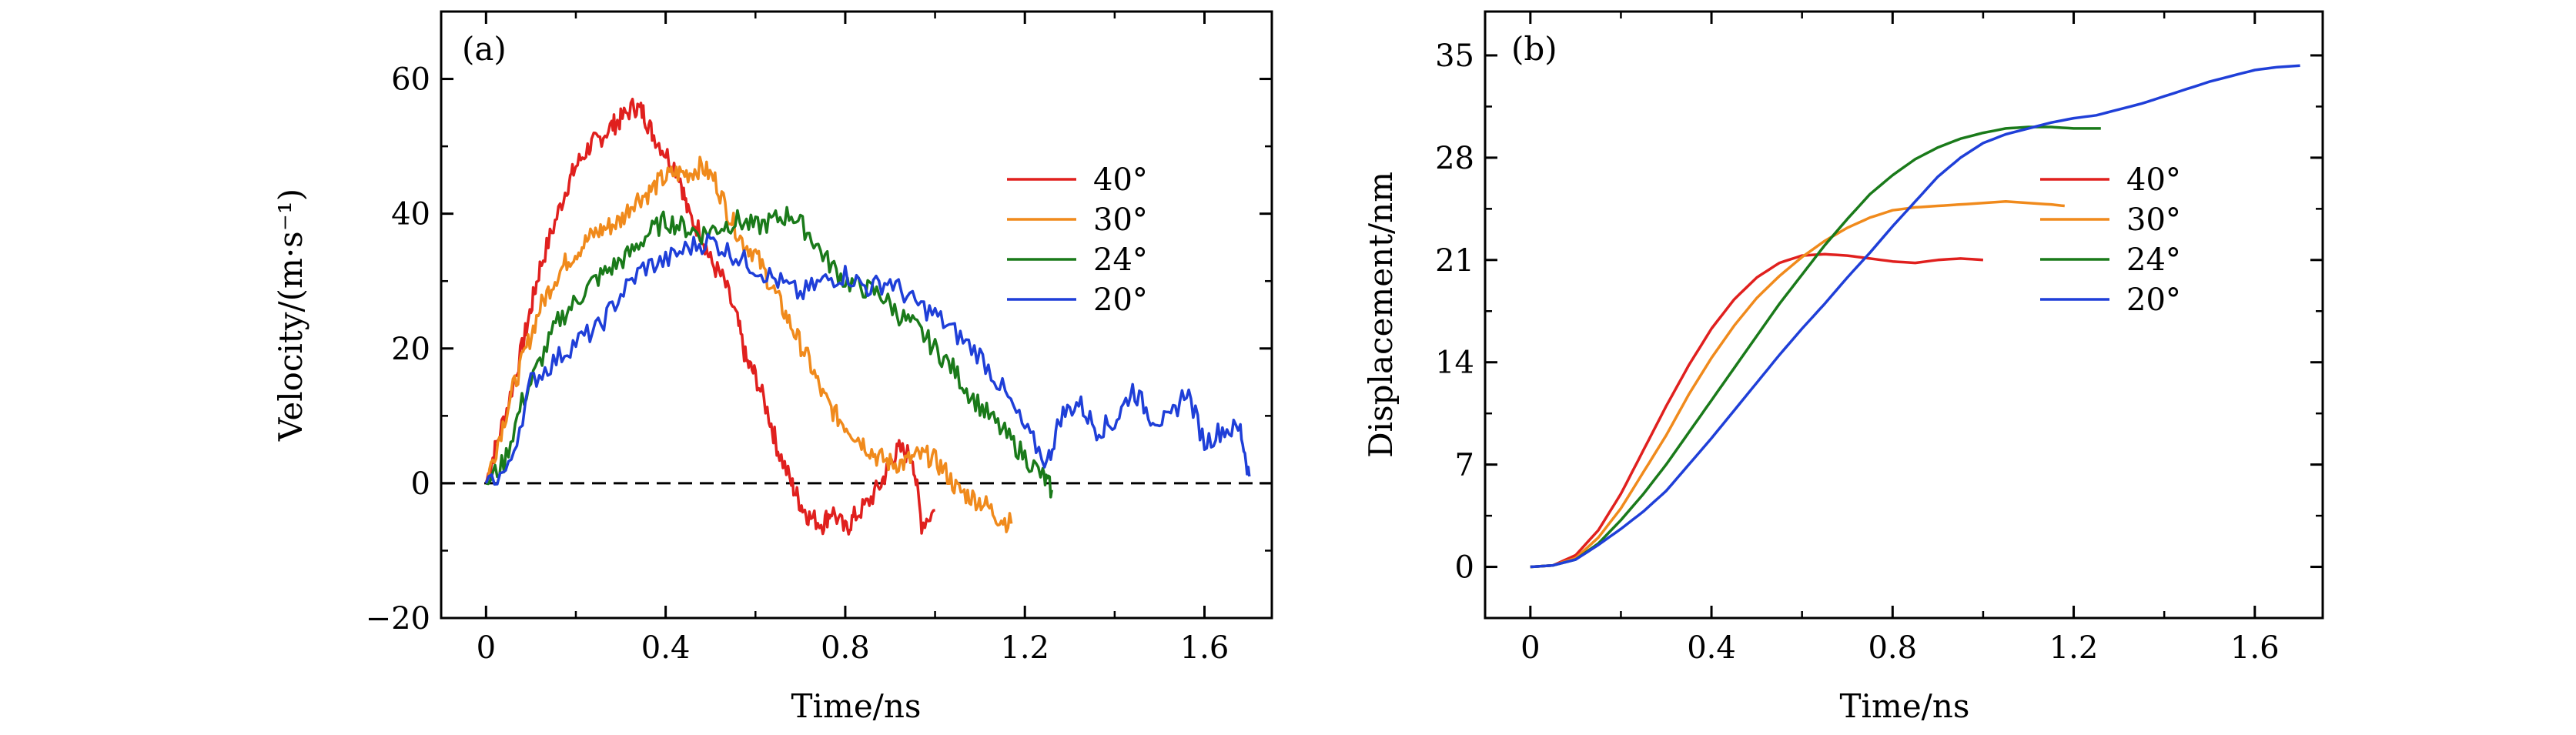 The image size is (2576, 735). What do you see at coordinates (398, 618) in the screenshot?
I see `a-ytick-label: −20` at bounding box center [398, 618].